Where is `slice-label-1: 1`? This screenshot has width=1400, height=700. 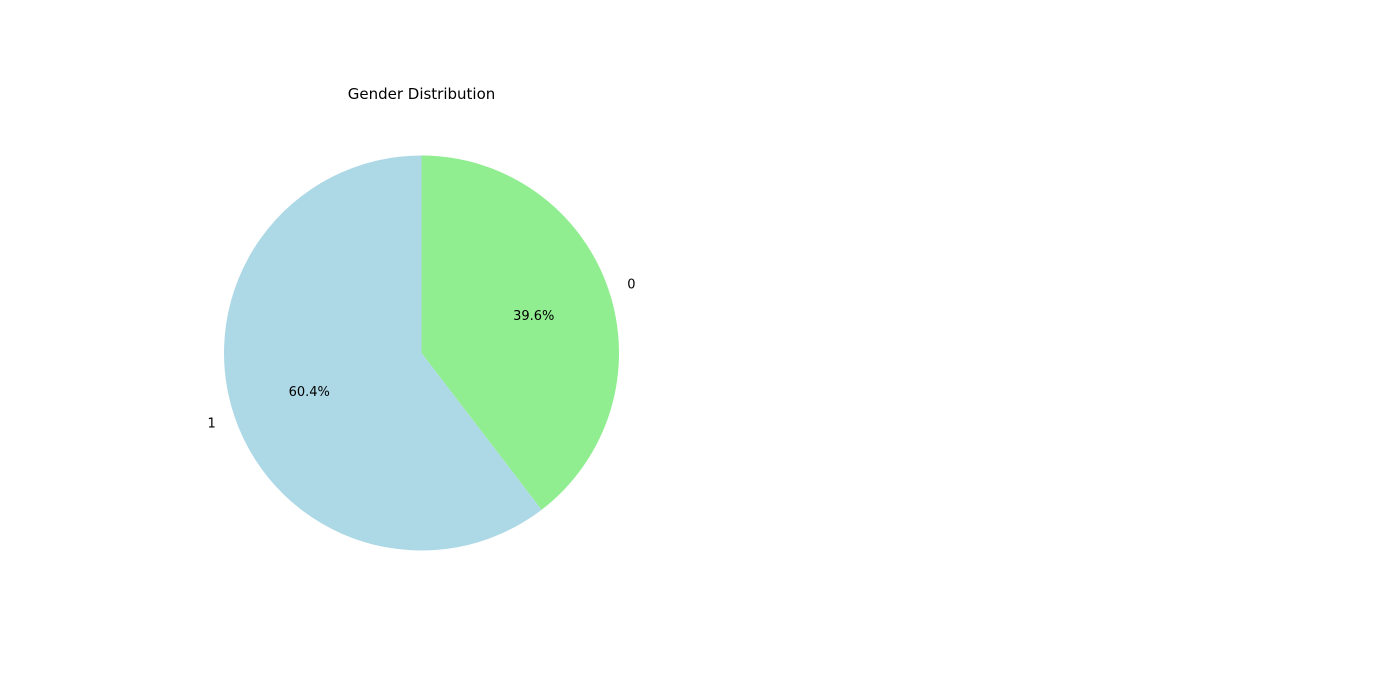 slice-label-1: 1 is located at coordinates (211, 424).